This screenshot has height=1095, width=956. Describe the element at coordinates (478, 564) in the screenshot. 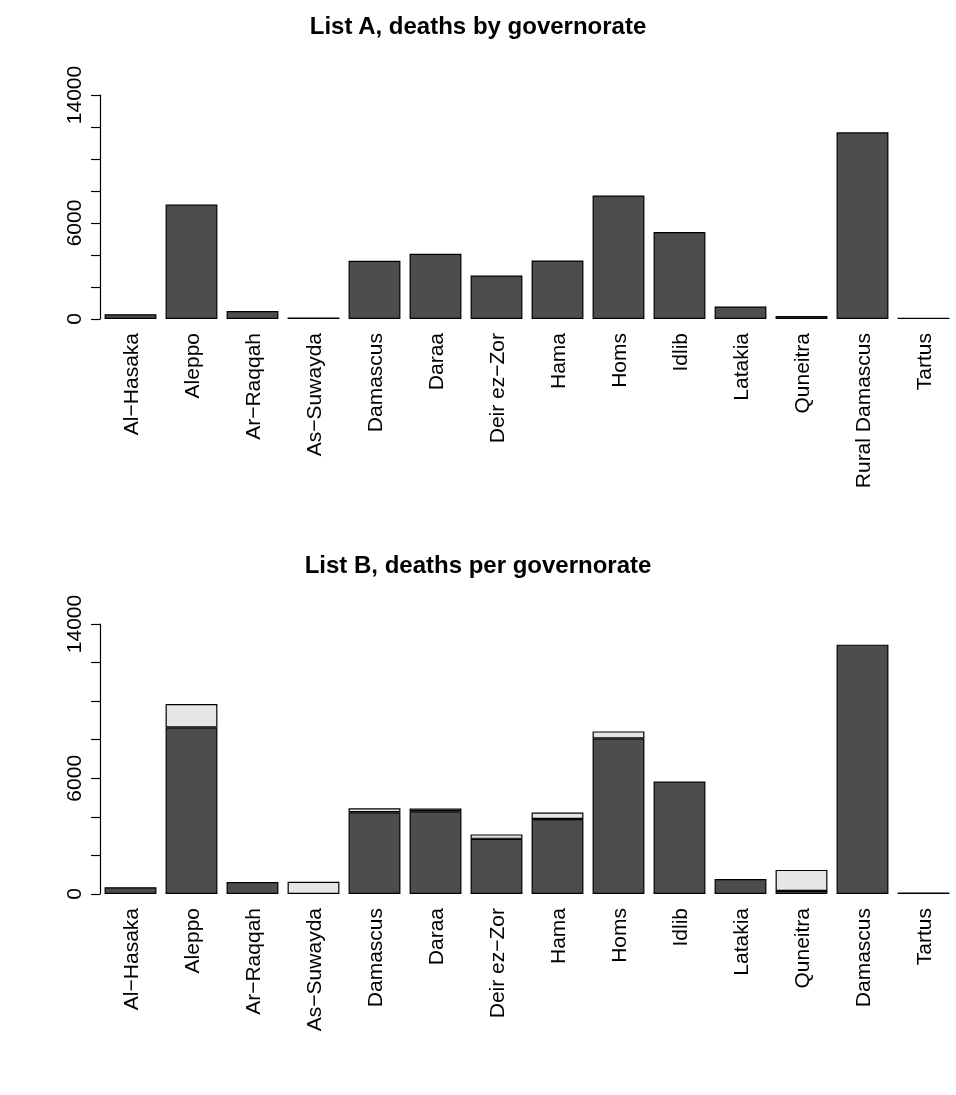

I see `chart-title: List B, deaths per governorate` at that location.